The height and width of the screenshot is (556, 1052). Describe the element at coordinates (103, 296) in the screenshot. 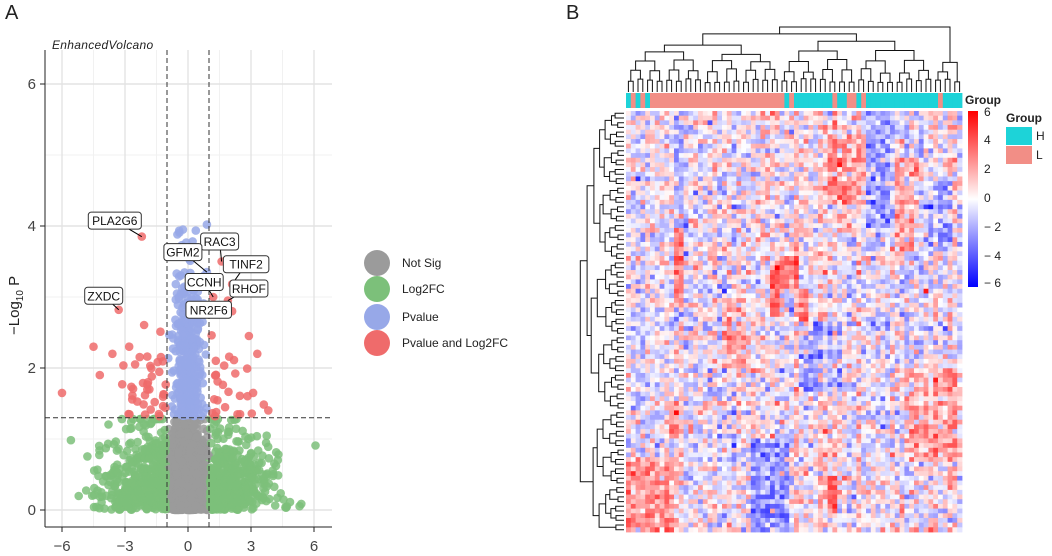

I see `gene-label-text: ZXDC` at that location.